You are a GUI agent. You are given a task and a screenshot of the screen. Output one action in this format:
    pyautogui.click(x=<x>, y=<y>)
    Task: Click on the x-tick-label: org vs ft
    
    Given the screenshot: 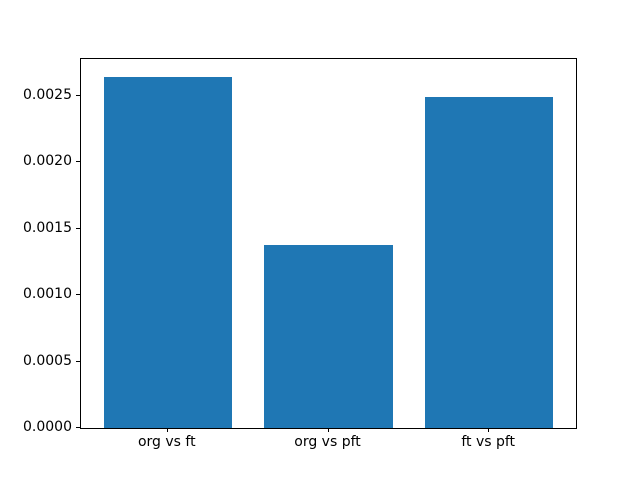 What is the action you would take?
    pyautogui.click(x=166, y=442)
    